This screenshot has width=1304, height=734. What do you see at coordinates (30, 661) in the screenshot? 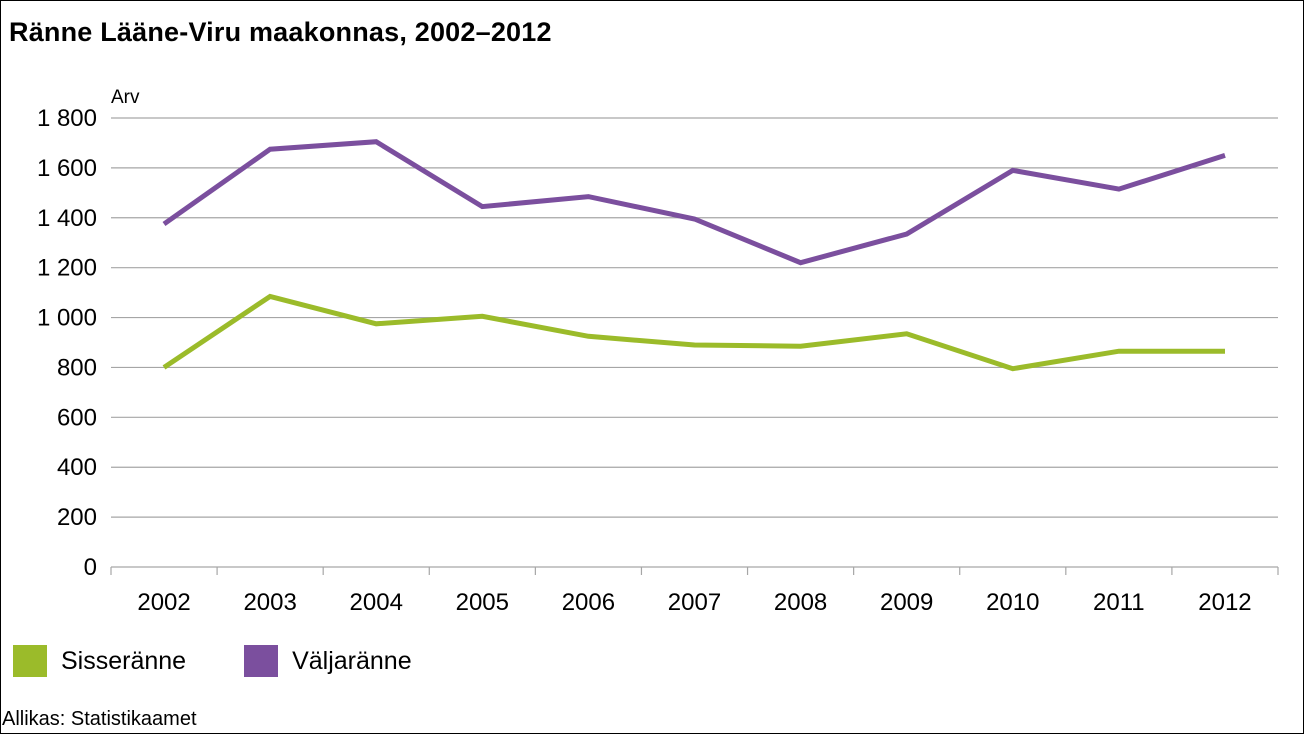
I see `legend-swatch-sisseranne` at bounding box center [30, 661].